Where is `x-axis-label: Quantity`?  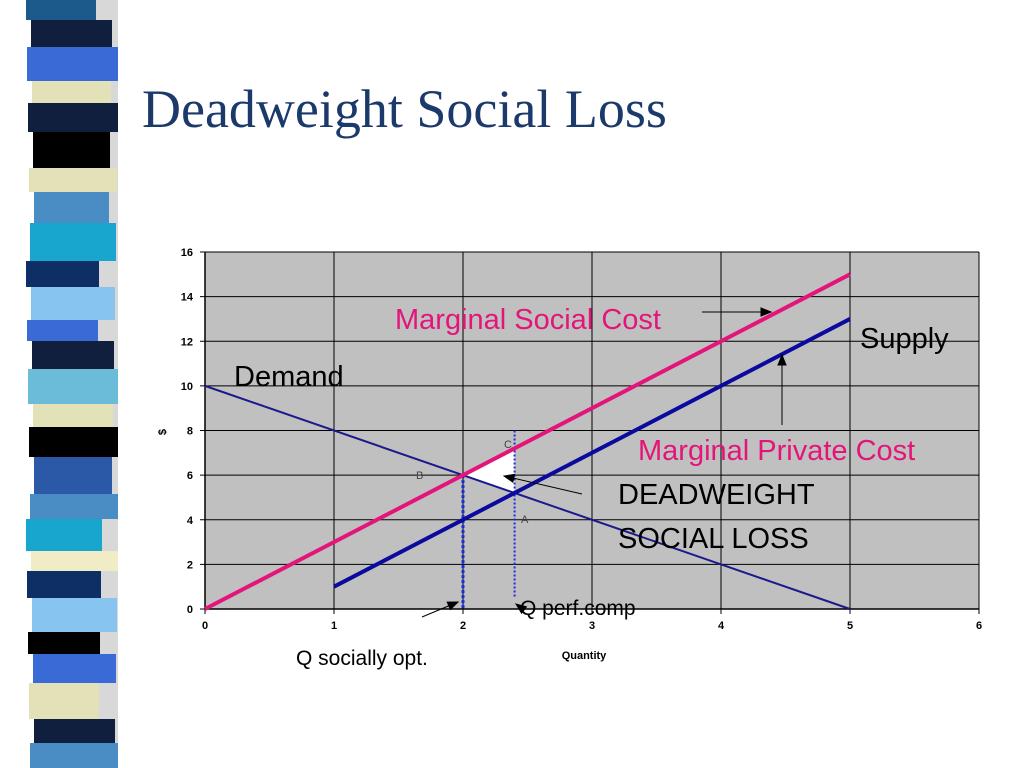
x-axis-label: Quantity is located at coordinates (584, 656).